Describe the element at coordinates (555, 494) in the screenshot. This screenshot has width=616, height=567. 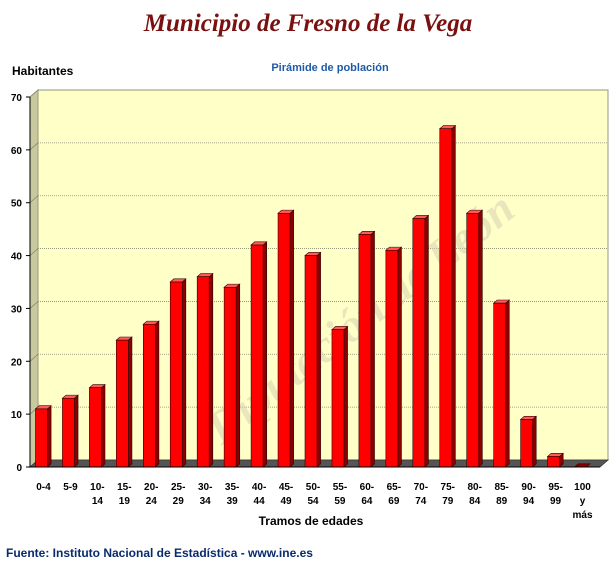
I see `x-tick-label: 95-99` at that location.